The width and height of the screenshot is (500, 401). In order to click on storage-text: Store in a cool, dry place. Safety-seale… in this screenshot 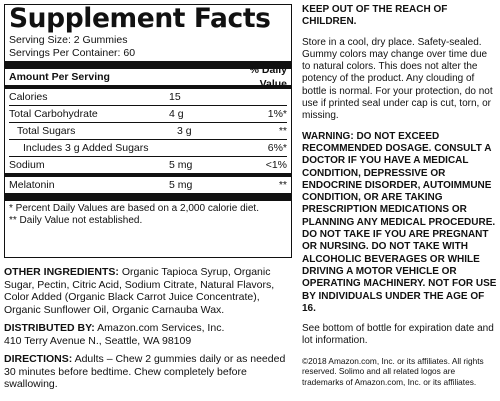, I will do `click(397, 79)`.